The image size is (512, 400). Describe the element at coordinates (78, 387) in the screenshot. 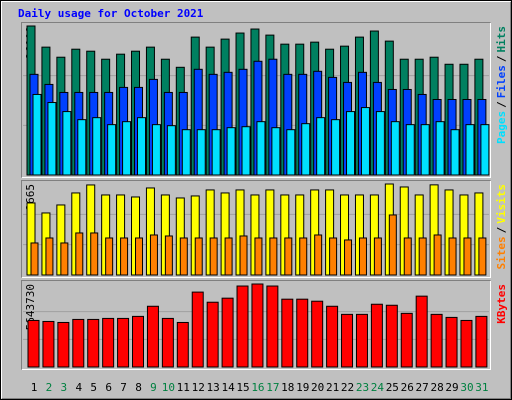

I see `x-tick-label: 4` at that location.